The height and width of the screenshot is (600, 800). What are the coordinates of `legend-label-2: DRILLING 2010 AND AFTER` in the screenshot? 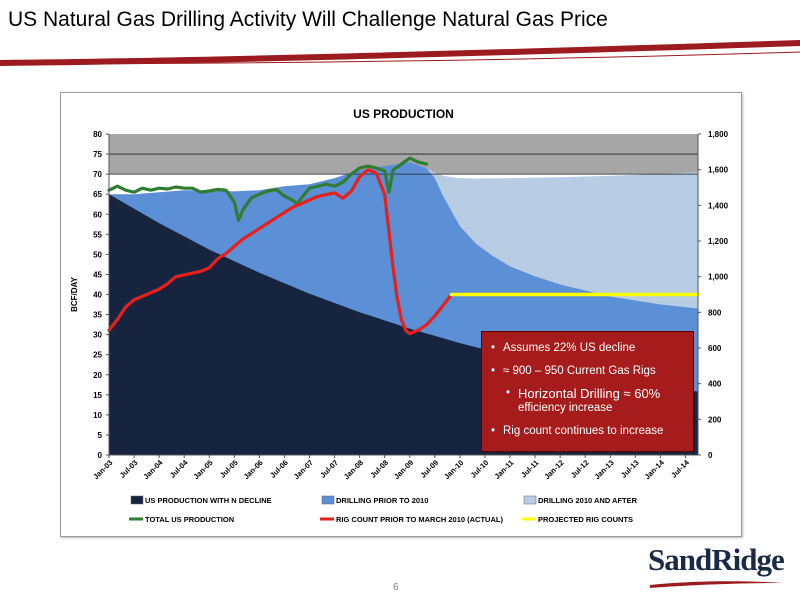 It's located at (588, 500).